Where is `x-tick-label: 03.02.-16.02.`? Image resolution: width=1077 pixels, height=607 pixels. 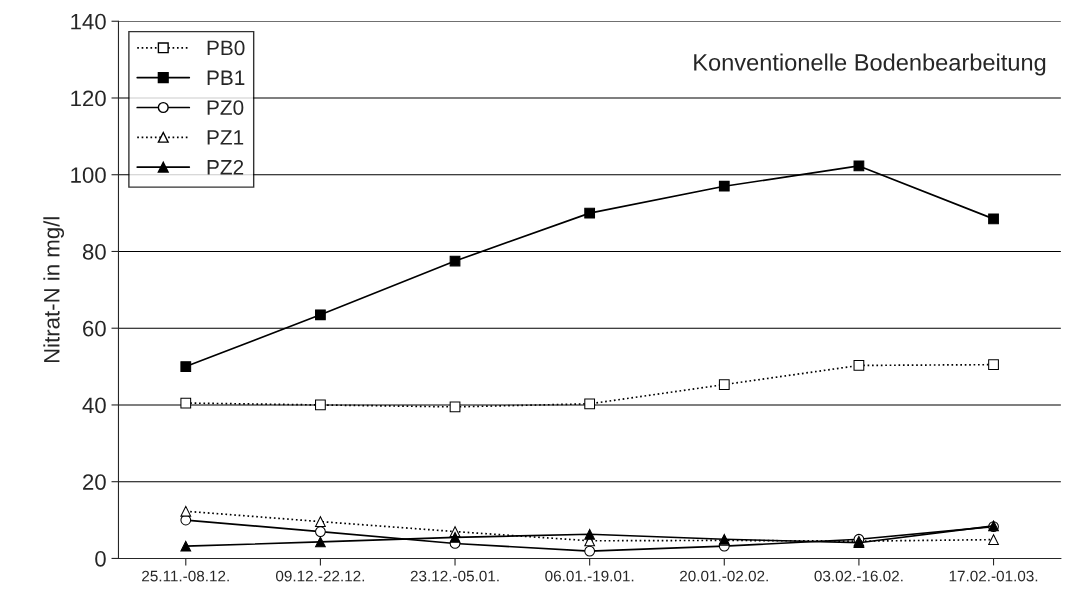
x-tick-label: 03.02.-16.02. is located at coordinates (858, 576).